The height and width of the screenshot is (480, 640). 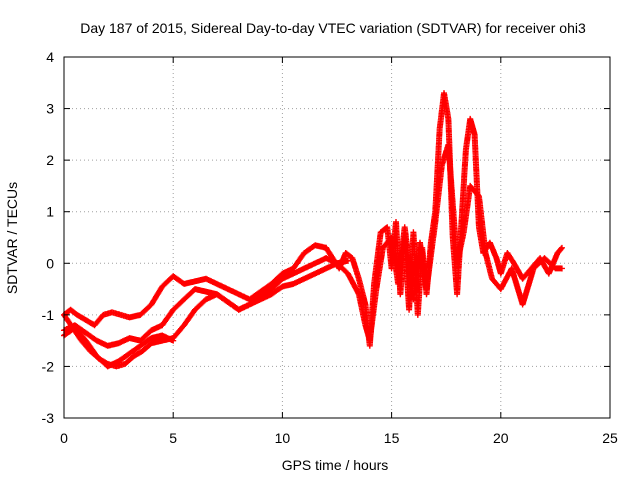 I want to click on y-tick-label: 2, so click(x=50, y=160).